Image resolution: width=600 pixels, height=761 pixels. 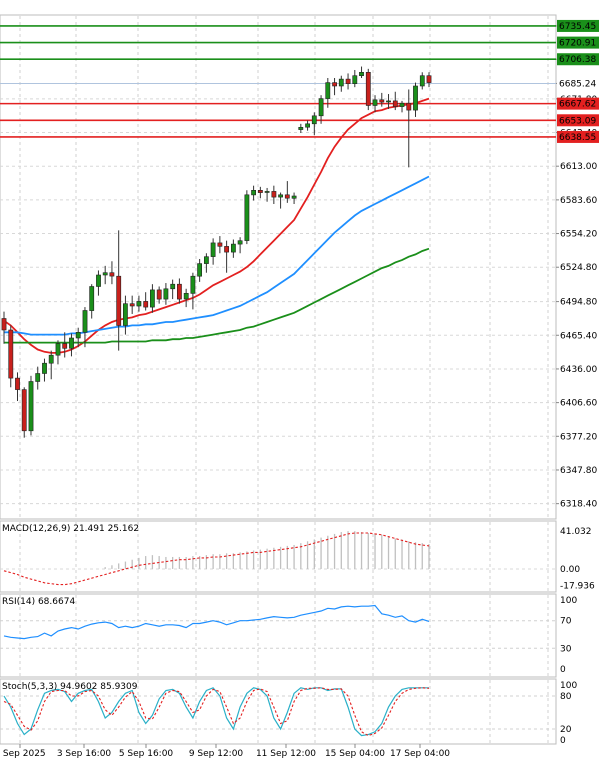 What do you see at coordinates (563, 670) in the screenshot?
I see `rsi-y-tick-label: 0` at bounding box center [563, 670].